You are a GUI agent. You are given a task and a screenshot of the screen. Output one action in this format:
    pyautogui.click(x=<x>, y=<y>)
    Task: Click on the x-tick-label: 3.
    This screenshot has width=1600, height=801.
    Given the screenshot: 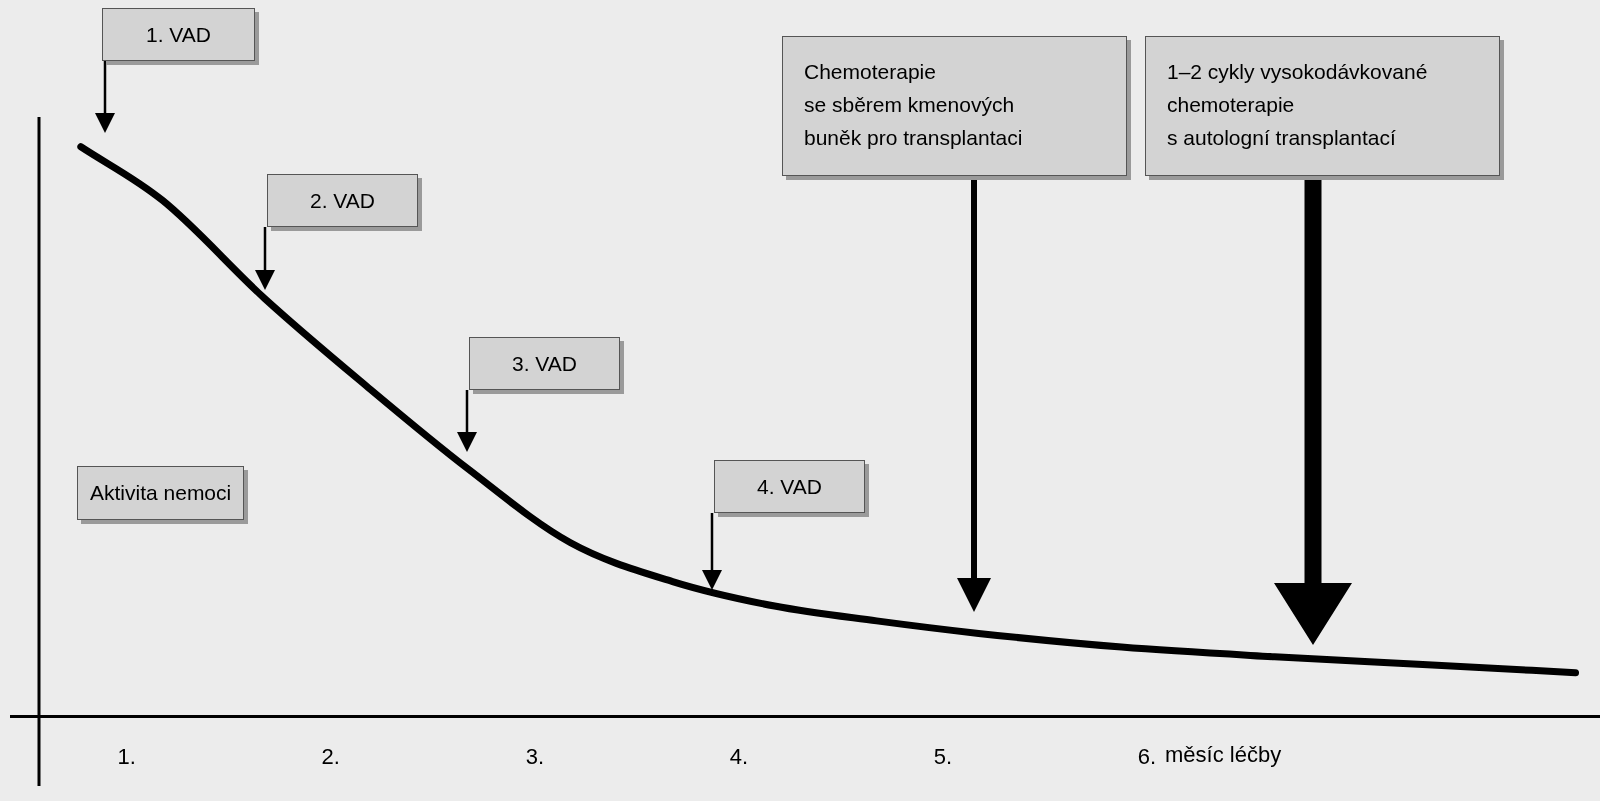 What is the action you would take?
    pyautogui.click(x=535, y=756)
    